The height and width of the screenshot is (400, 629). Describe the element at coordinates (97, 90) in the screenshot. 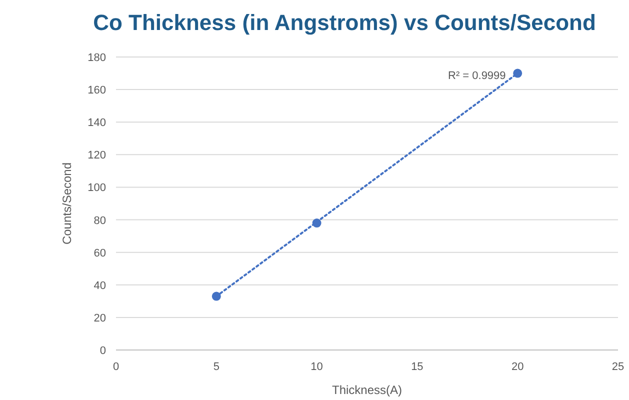

I see `y-tick-label: 160` at that location.